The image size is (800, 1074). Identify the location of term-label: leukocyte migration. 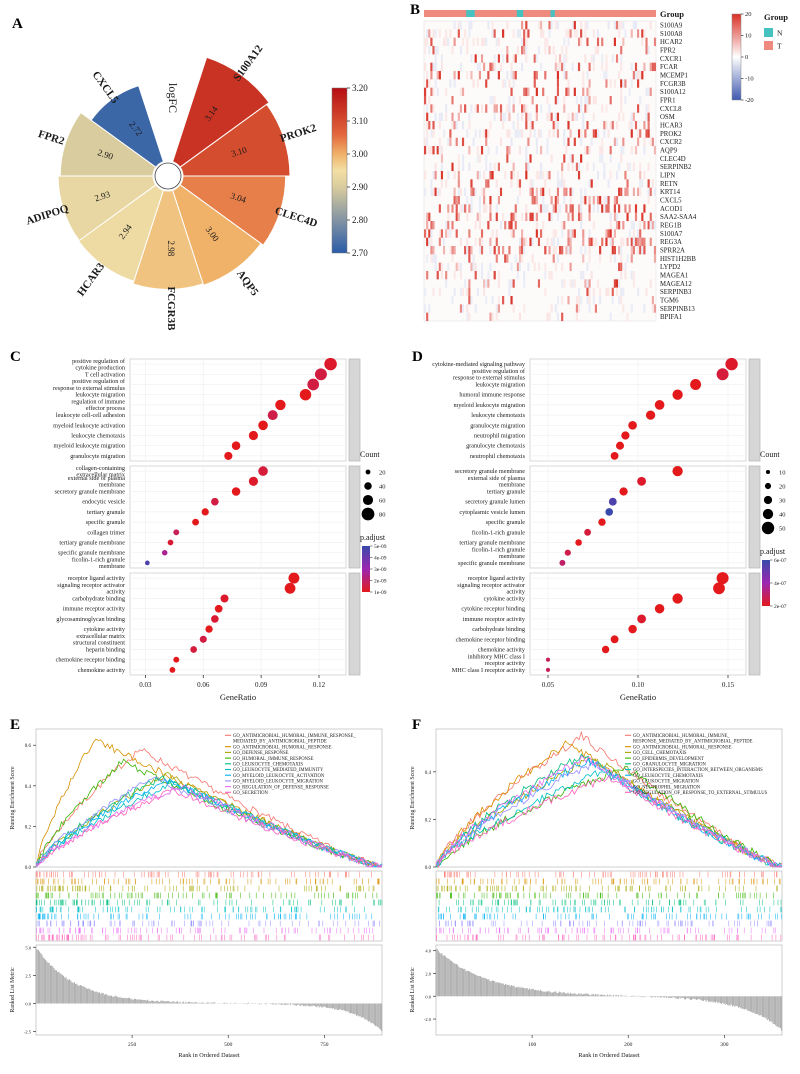
(100, 395).